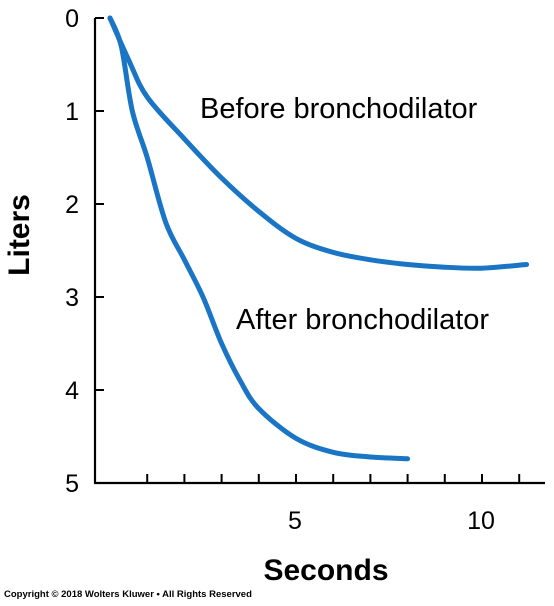  Describe the element at coordinates (72, 205) in the screenshot. I see `y-tick-label: 2` at that location.